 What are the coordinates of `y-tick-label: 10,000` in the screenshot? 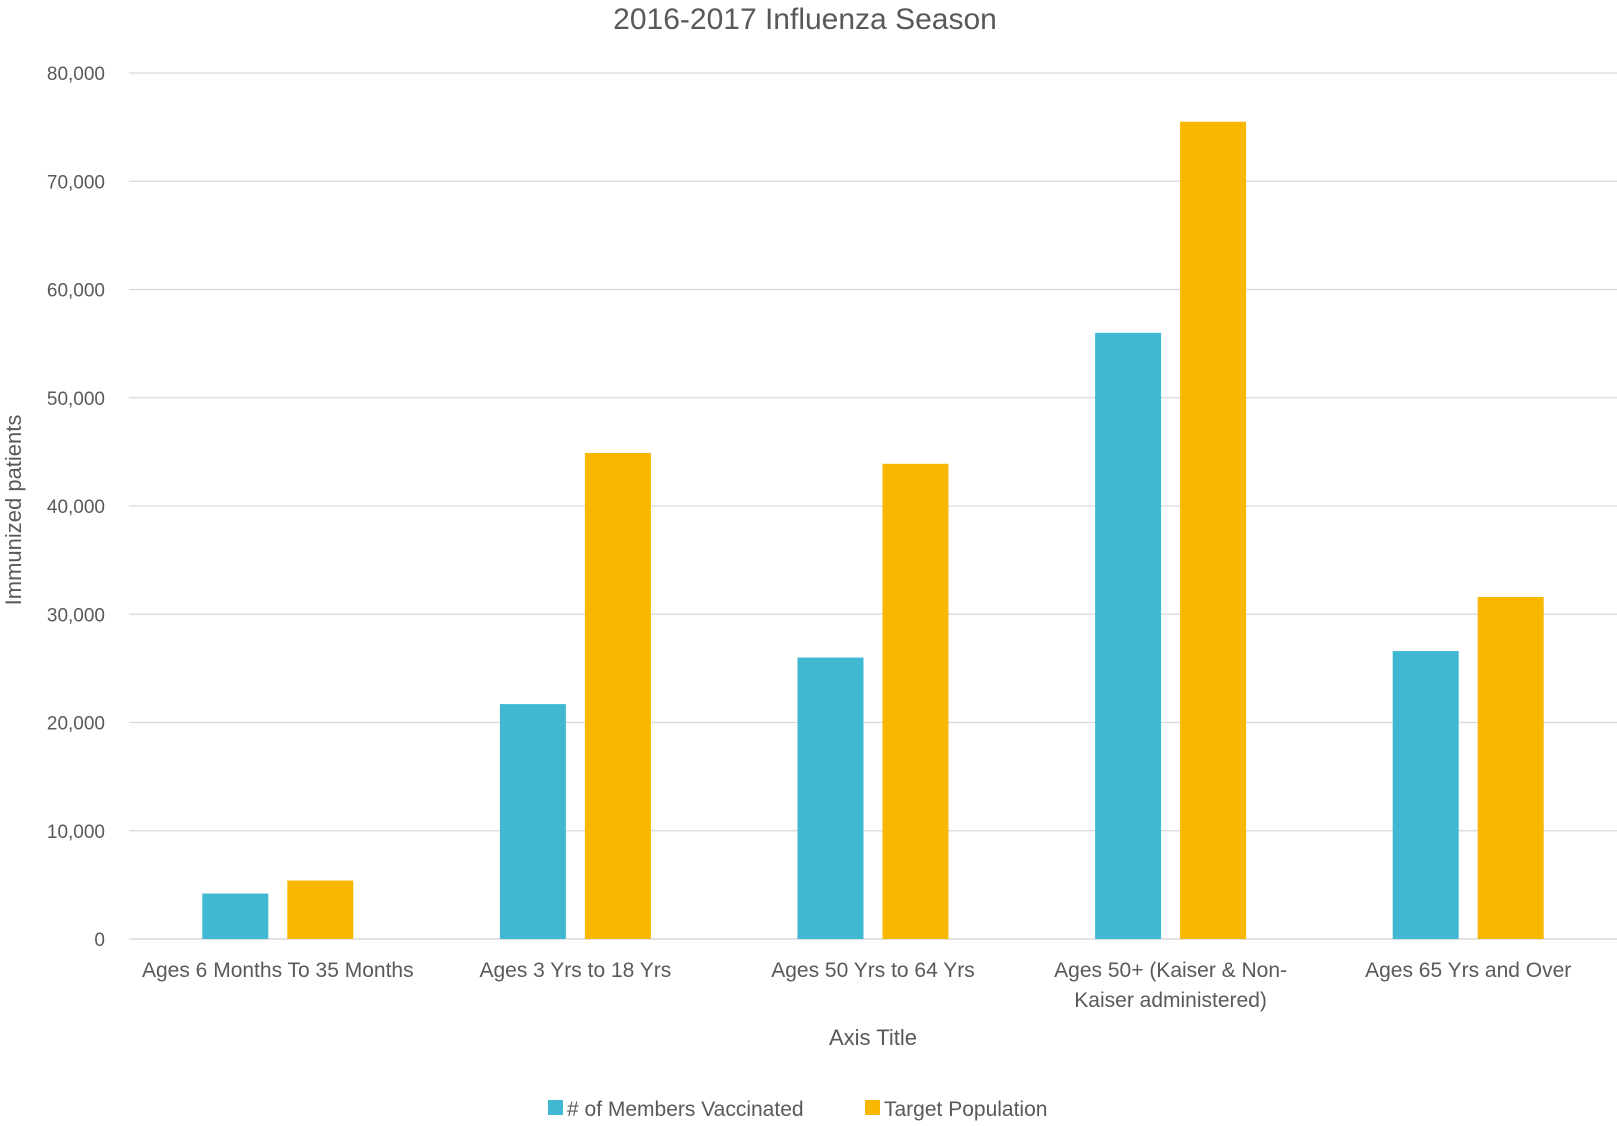 It's located at (76, 832).